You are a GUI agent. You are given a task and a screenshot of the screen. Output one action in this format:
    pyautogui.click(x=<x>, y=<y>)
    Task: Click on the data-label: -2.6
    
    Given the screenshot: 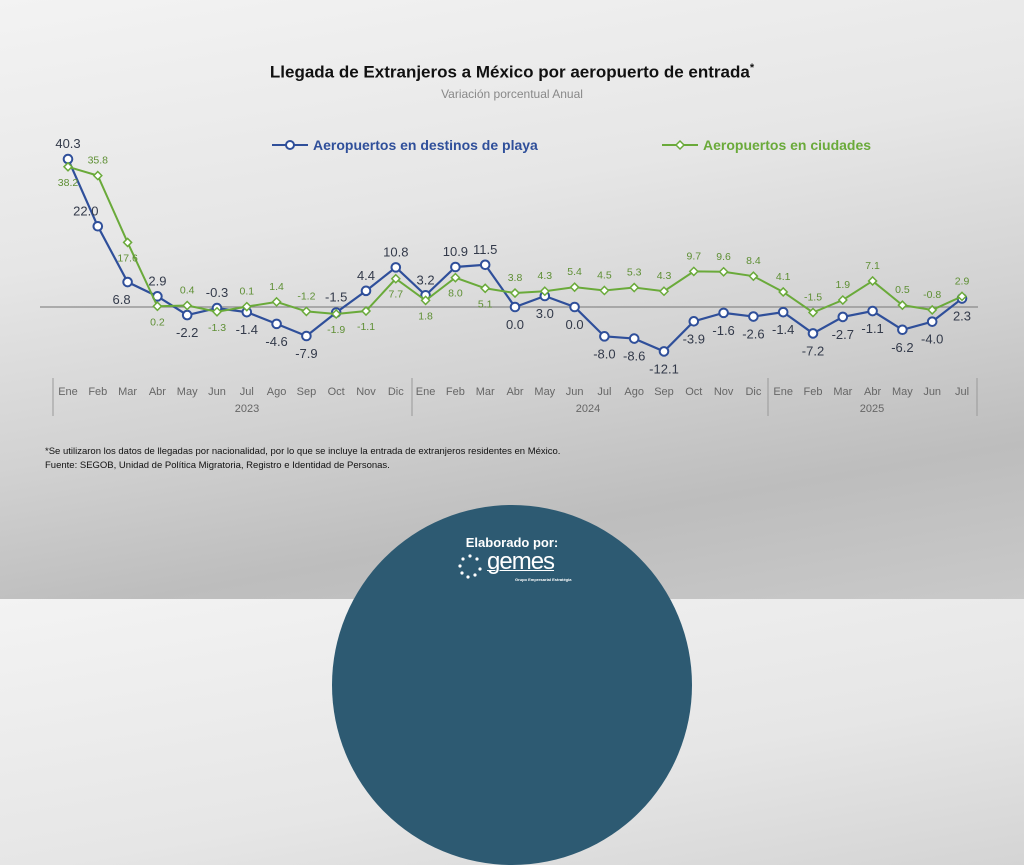 What is the action you would take?
    pyautogui.click(x=753, y=334)
    